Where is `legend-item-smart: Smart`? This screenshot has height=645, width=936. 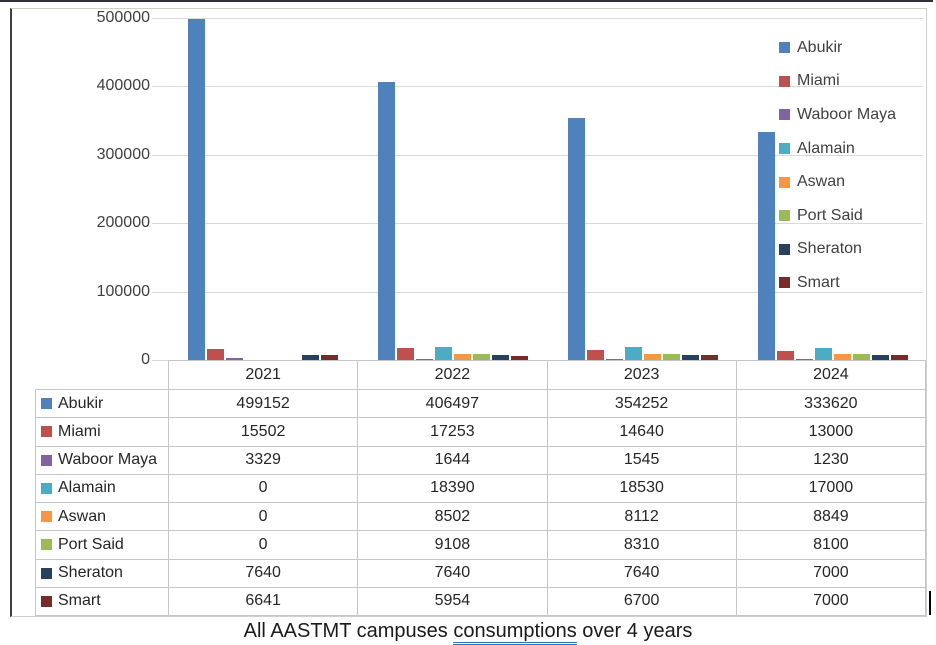 legend-item-smart: Smart is located at coordinates (837, 283).